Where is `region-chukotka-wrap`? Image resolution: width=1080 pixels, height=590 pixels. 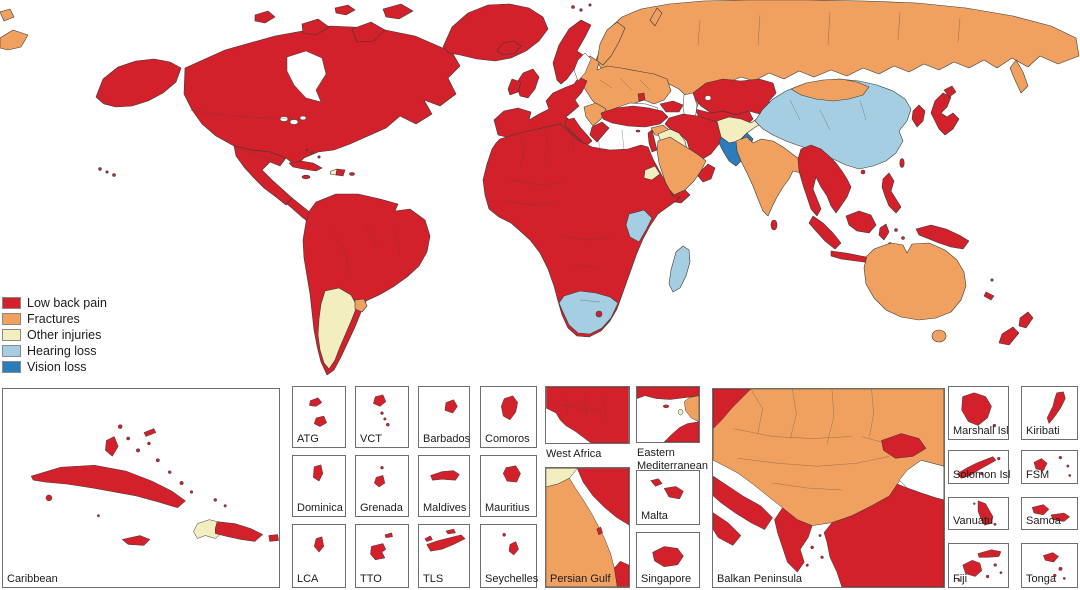
region-chukotka-wrap is located at coordinates (14, 40).